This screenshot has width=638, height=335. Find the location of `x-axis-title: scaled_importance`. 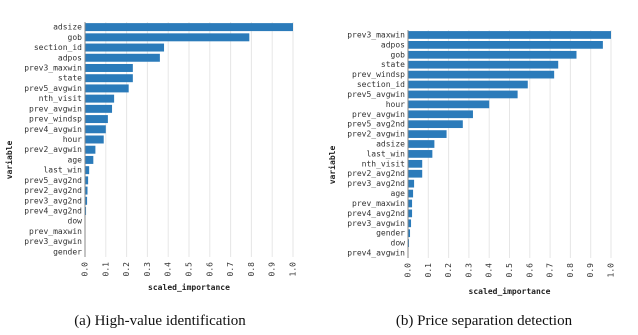

x-axis-title: scaled_importance is located at coordinates (510, 291).